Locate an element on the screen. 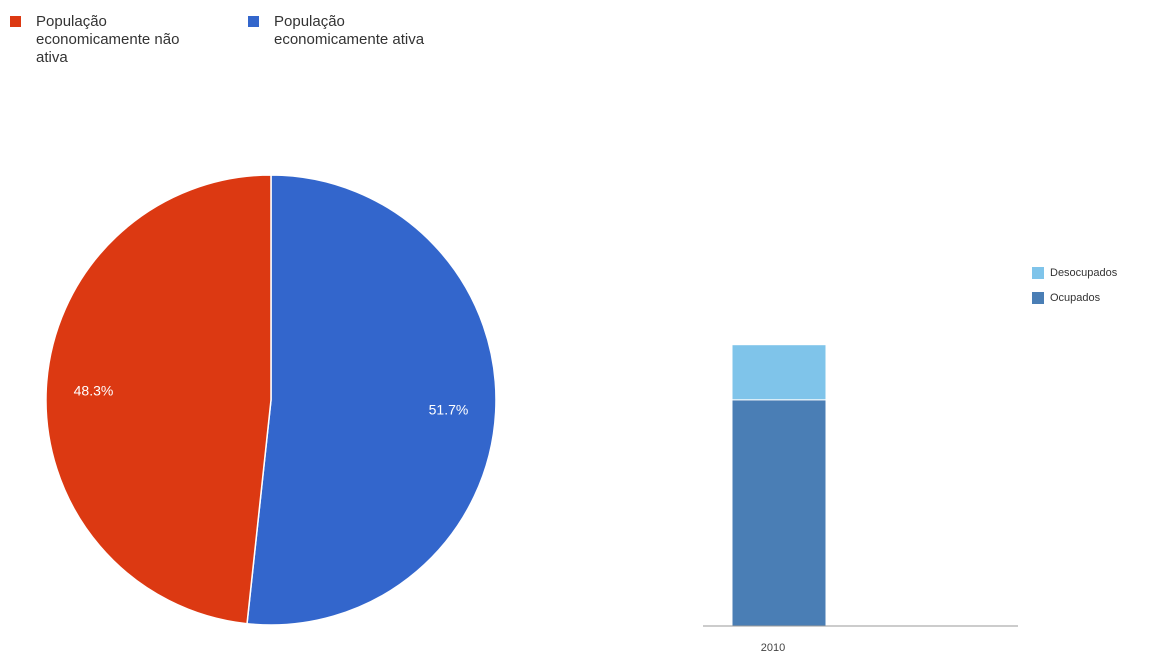 The image size is (1156, 654). bar-tick-label-2010: 2010 is located at coordinates (773, 648).